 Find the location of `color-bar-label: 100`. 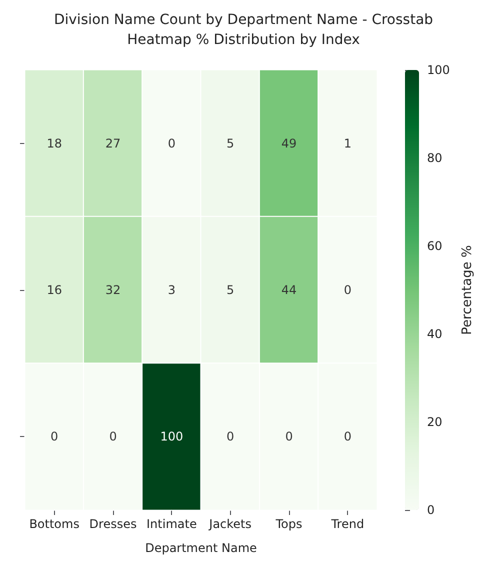

color-bar-label: 100 is located at coordinates (438, 70).